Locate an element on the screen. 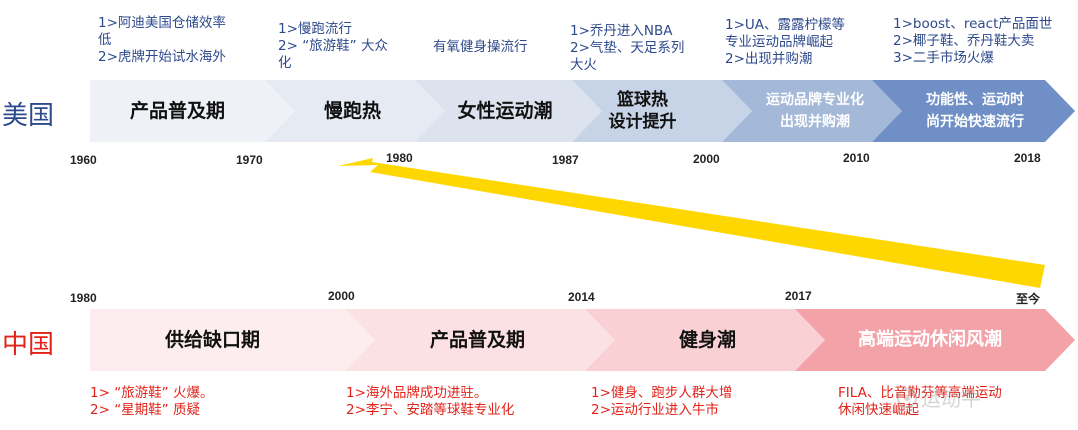  us-phase-1-label: 产品普及期 is located at coordinates (177, 111).